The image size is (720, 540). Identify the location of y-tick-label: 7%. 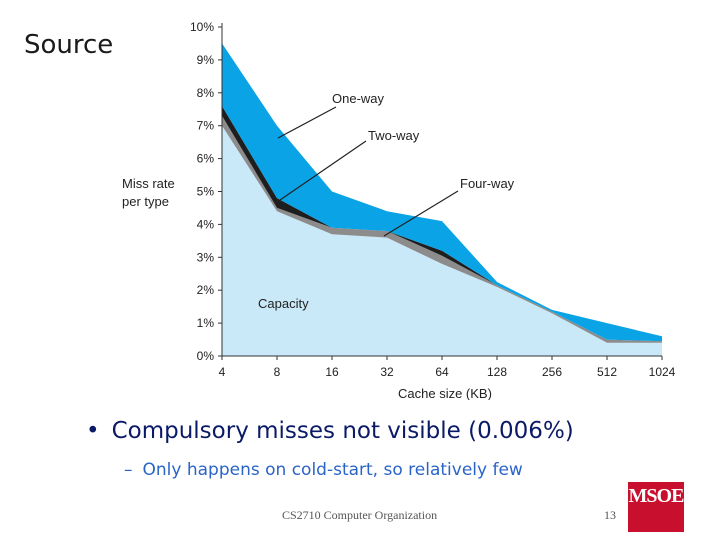
(206, 126).